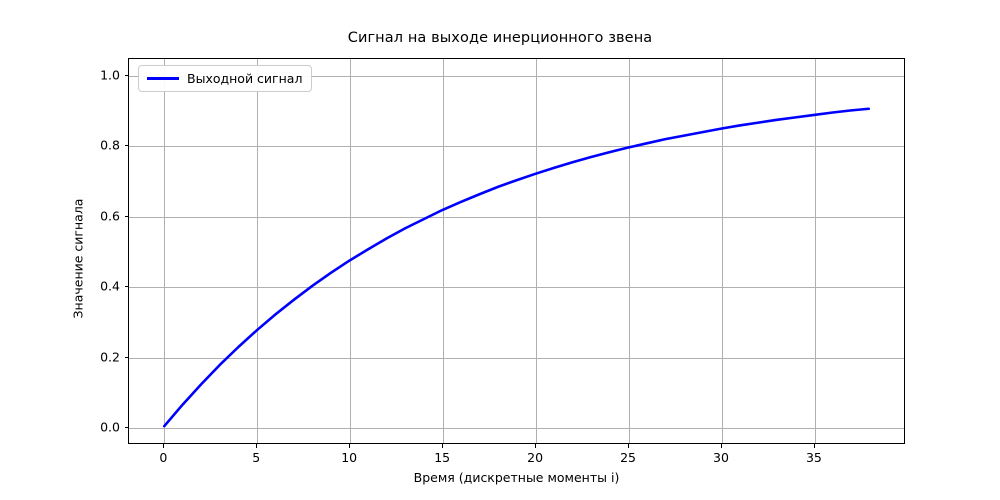  Describe the element at coordinates (90, 250) in the screenshot. I see `y-axis-ticks: 0.0 0.2 0.4 0.6 0.8 1.0` at that location.